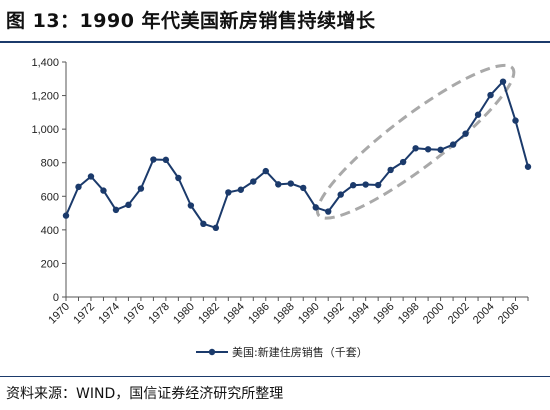  What do you see at coordinates (384, 314) in the screenshot?
I see `x-tick-label: 1996` at bounding box center [384, 314].